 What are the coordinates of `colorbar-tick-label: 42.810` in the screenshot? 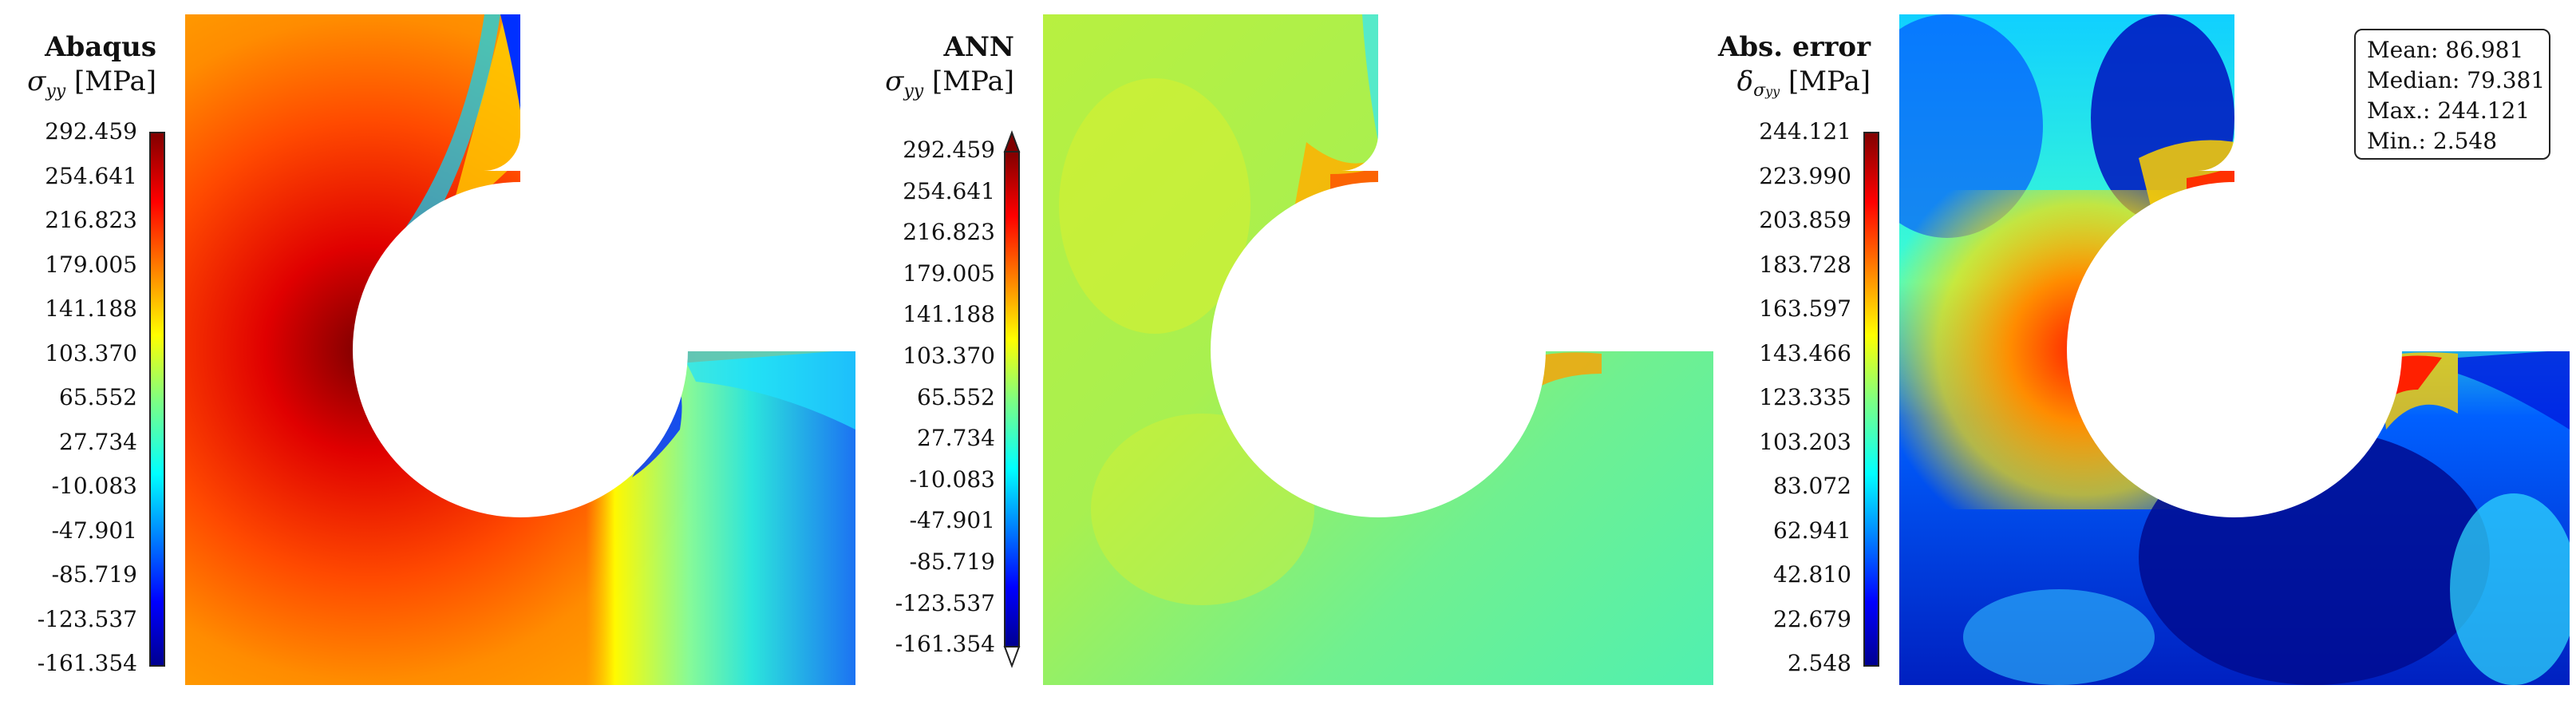 It's located at (1812, 574).